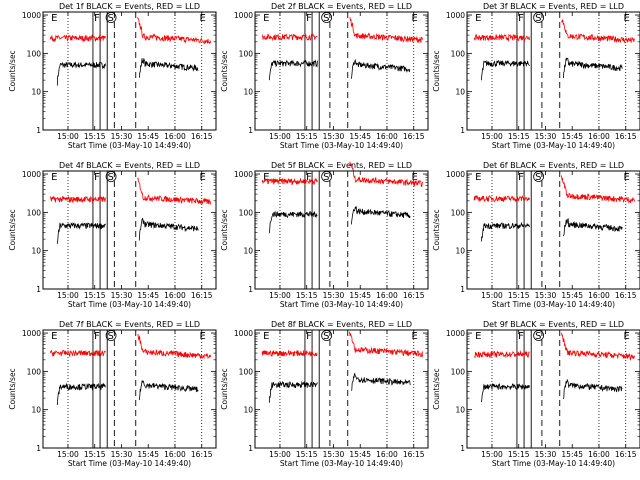 Image resolution: width=640 pixels, height=480 pixels. I want to click on panel-title: Det 1f BLACK = Events, RED = LLD, so click(129, 6).